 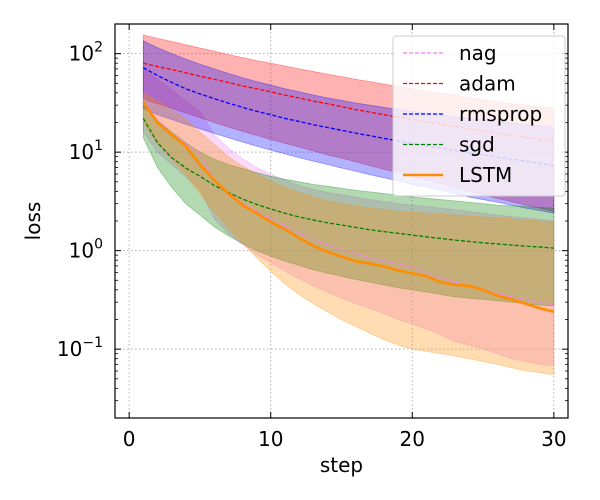 I want to click on x-axis-title: step, so click(x=341, y=465).